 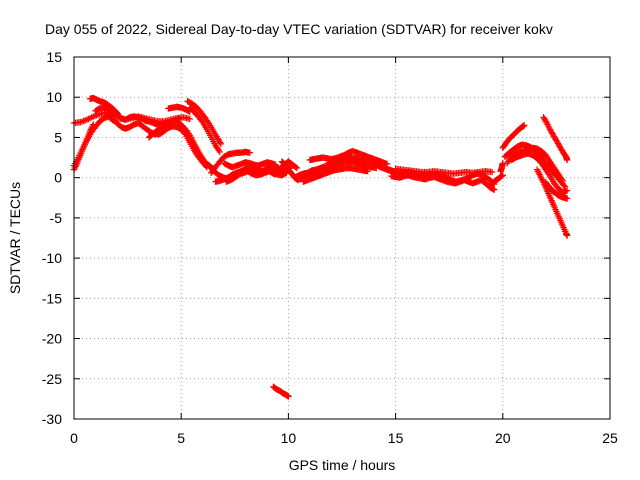 I want to click on y-tick-label: -10, so click(x=52, y=258).